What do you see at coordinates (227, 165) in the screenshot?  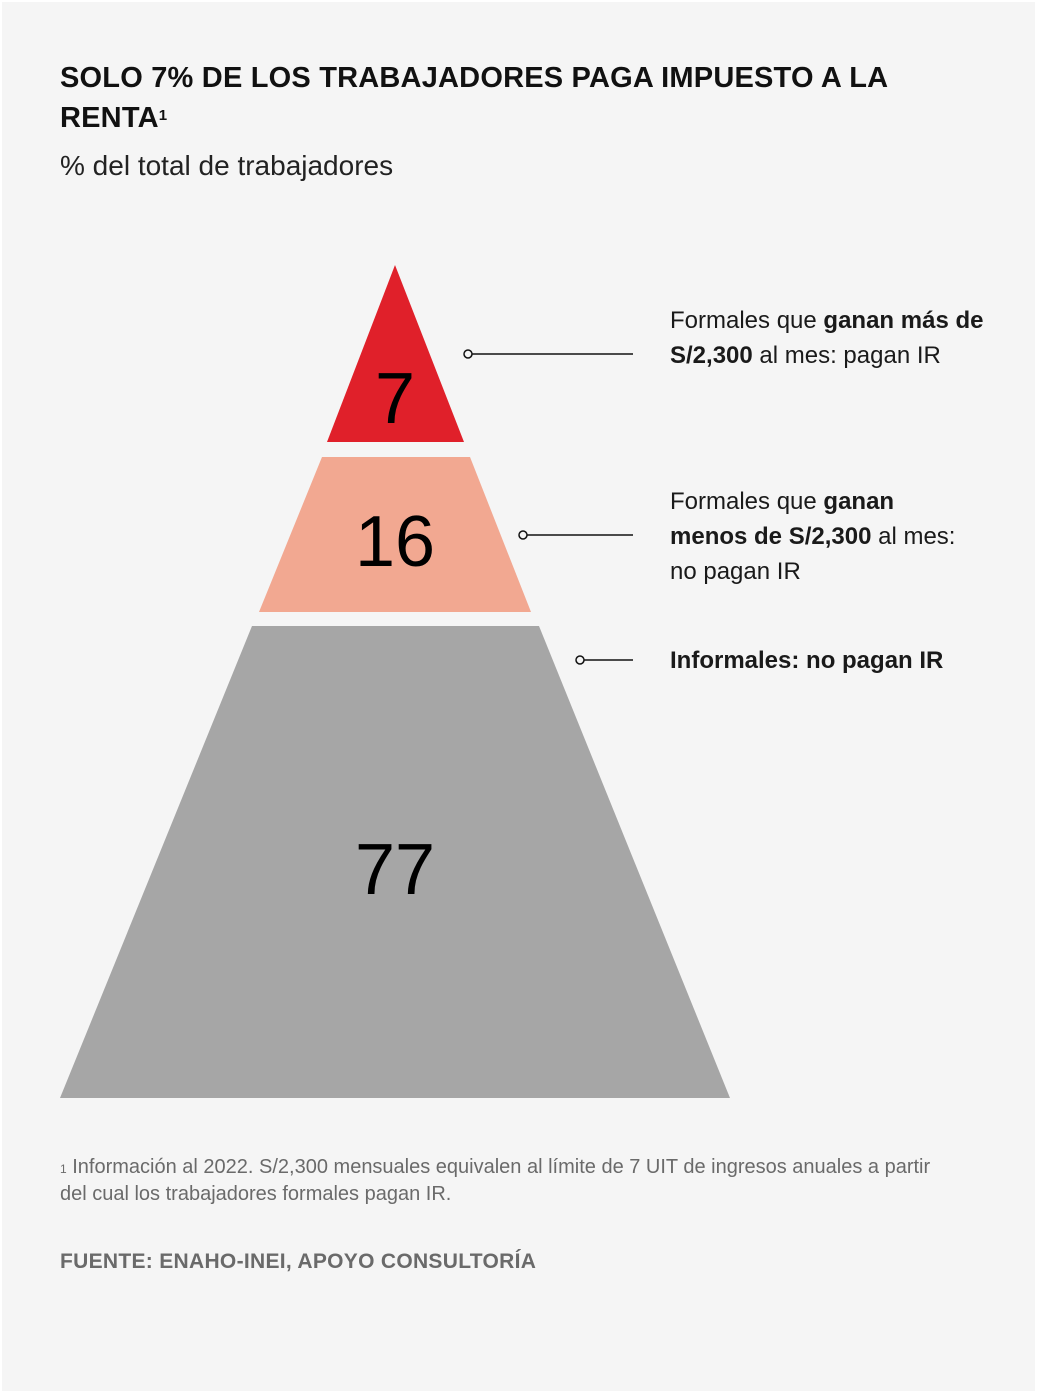 I see `chart-subtitle: % del total de trabajadores` at bounding box center [227, 165].